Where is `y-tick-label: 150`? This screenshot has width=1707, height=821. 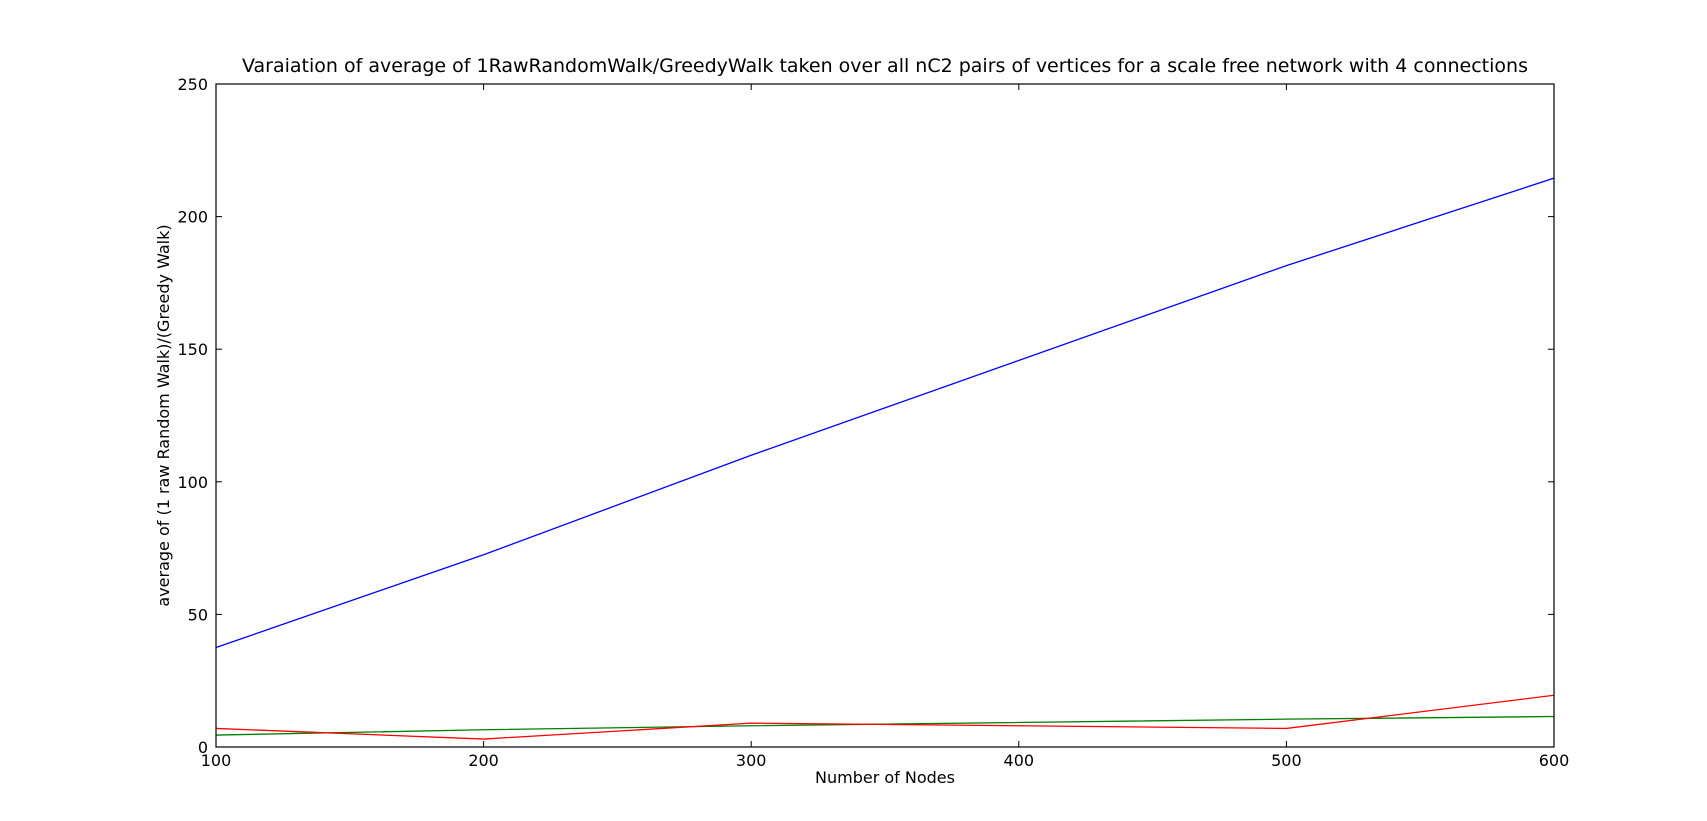 y-tick-label: 150 is located at coordinates (192, 349).